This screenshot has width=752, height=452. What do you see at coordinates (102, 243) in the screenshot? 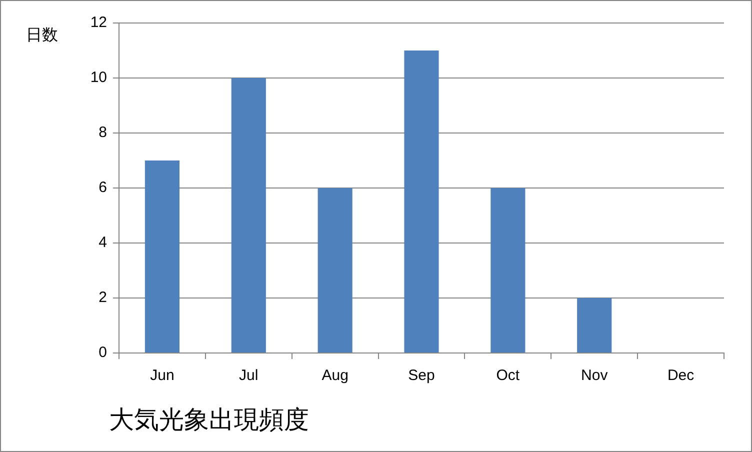
I see `y-tick-label: 4` at bounding box center [102, 243].